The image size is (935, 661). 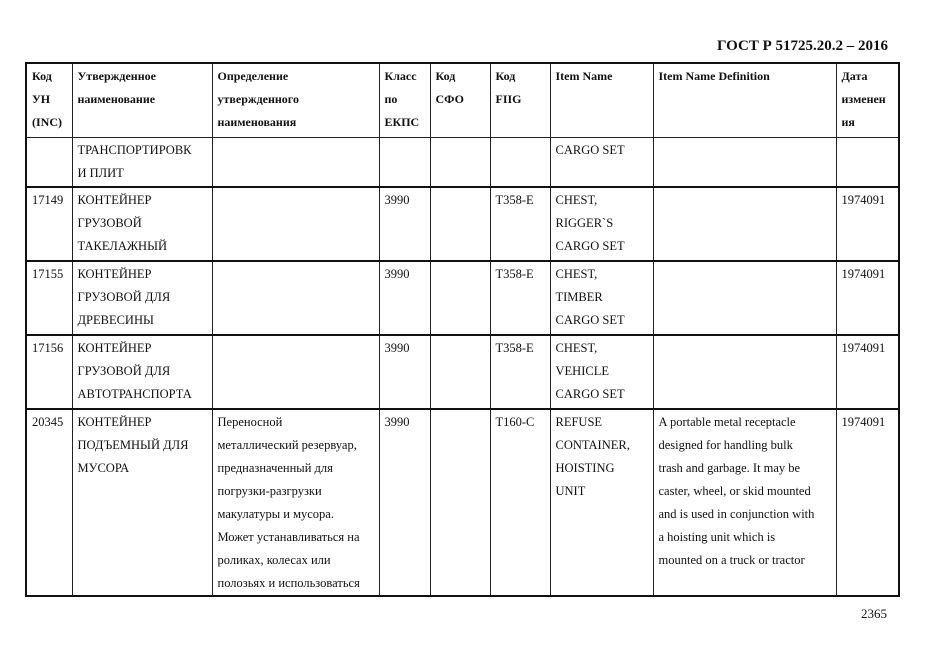 I want to click on cell-class, so click(x=404, y=162).